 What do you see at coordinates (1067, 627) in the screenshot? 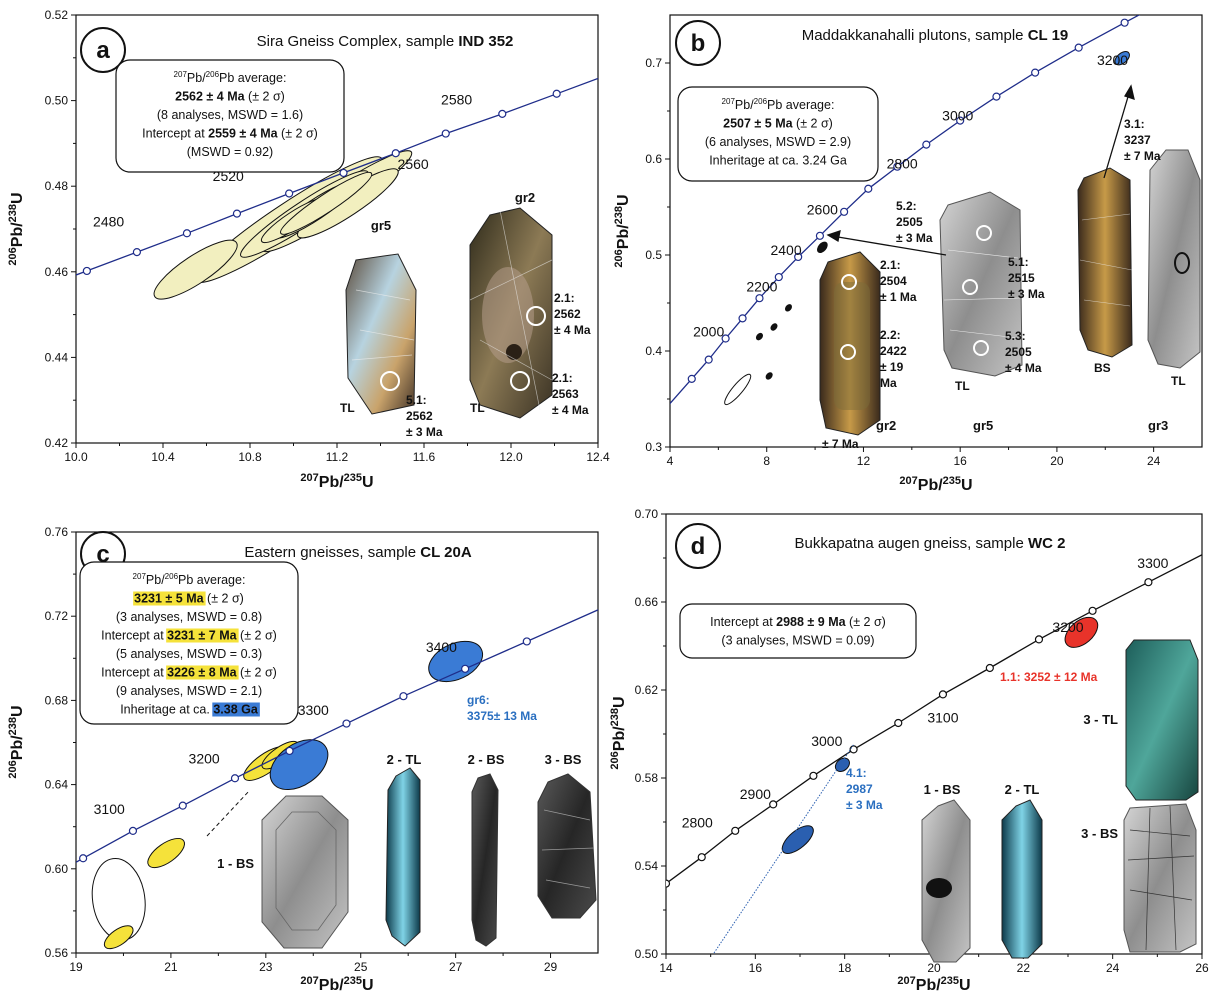
I see `concordia-age-label: 3200` at bounding box center [1067, 627].